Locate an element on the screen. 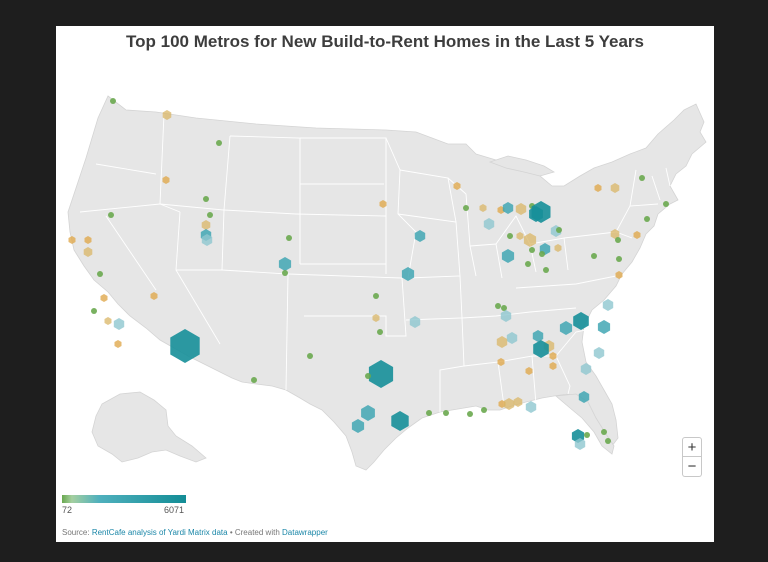 The image size is (768, 562). source-link: RentCafe analysis of Yardi Matrix data is located at coordinates (159, 532).